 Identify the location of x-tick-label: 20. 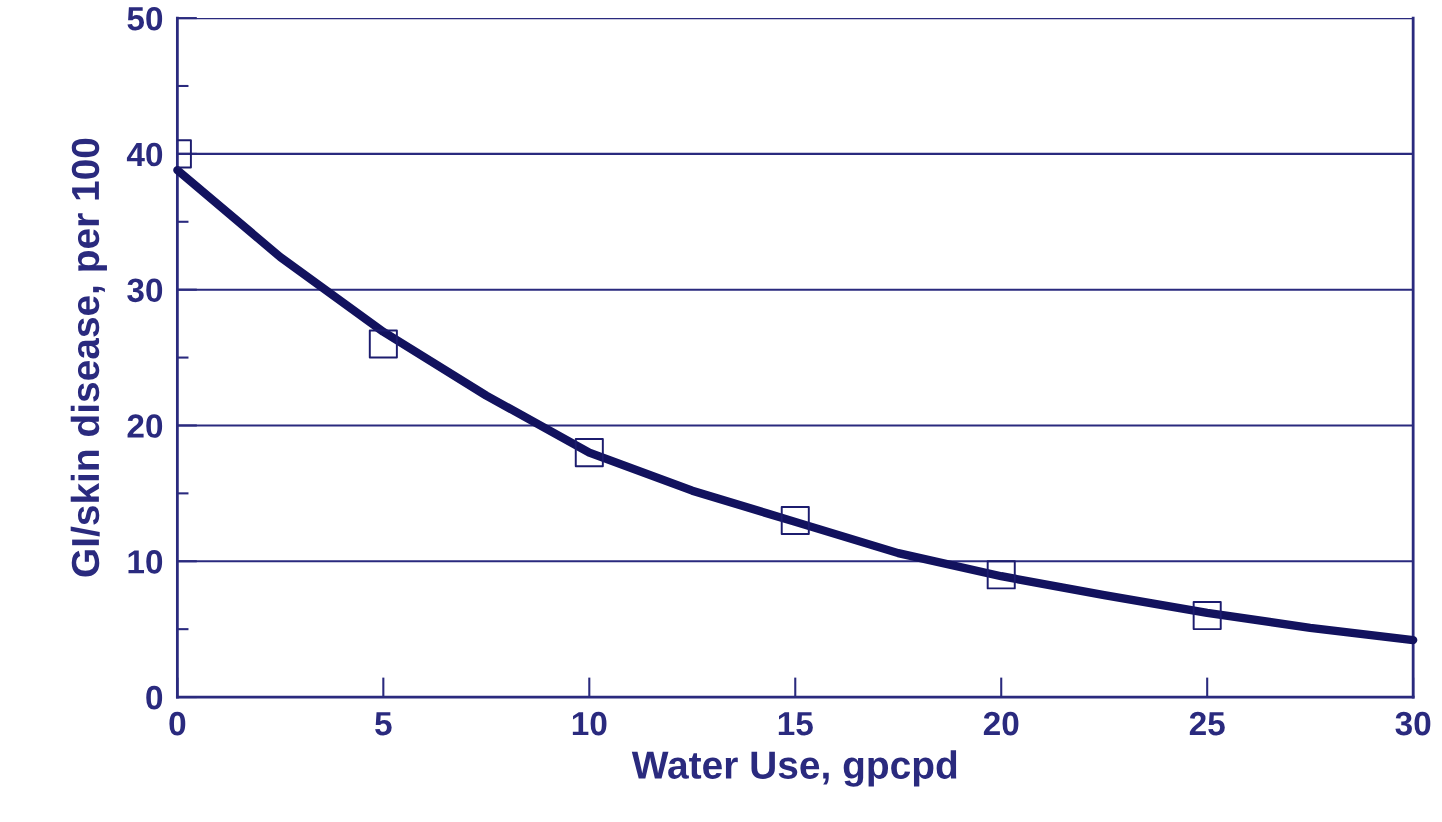
(1001, 723).